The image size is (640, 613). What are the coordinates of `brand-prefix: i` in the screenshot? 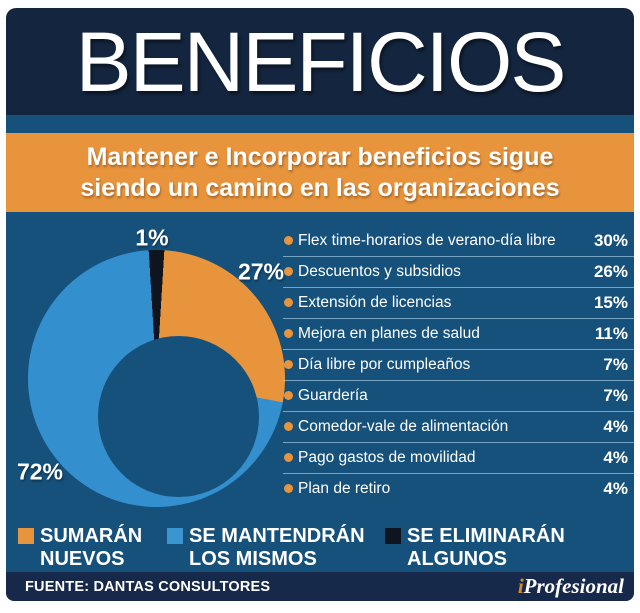 It's located at (520, 586).